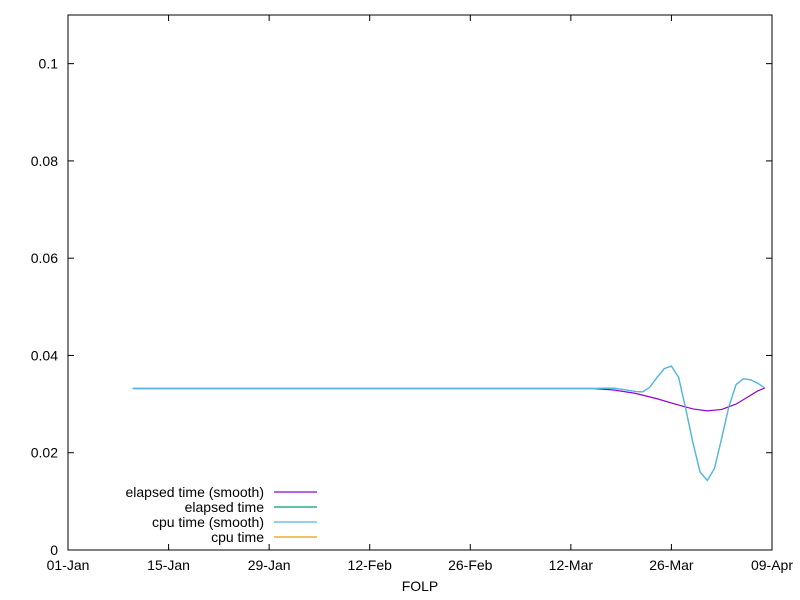  What do you see at coordinates (269, 565) in the screenshot?
I see `x-tick-label: 29-Jan` at bounding box center [269, 565].